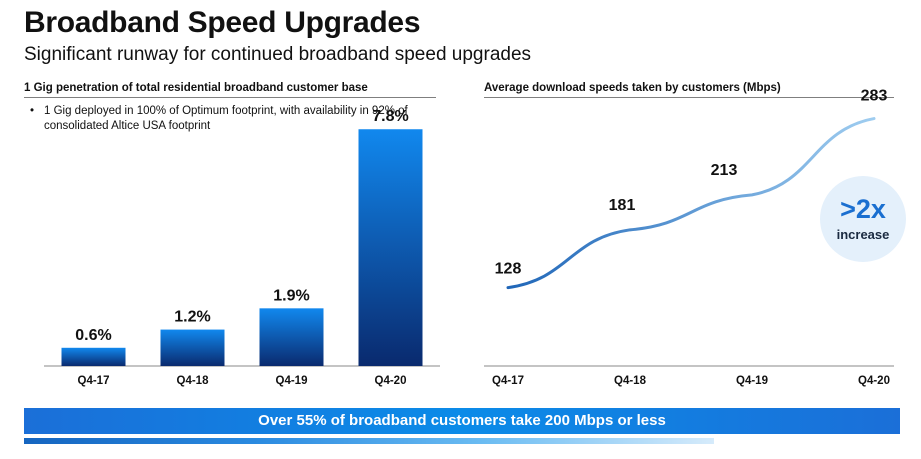  Describe the element at coordinates (863, 234) in the screenshot. I see `badge-text: increase` at that location.